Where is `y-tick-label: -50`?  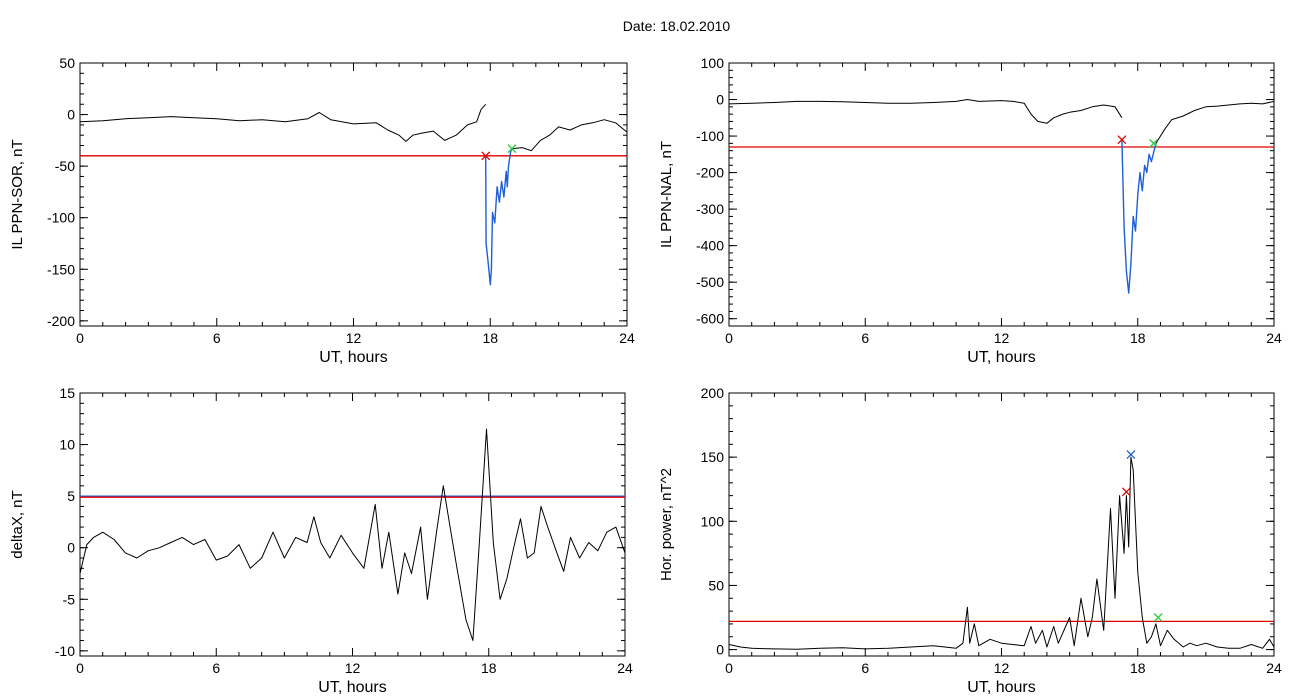 y-tick-label: -50 is located at coordinates (65, 166).